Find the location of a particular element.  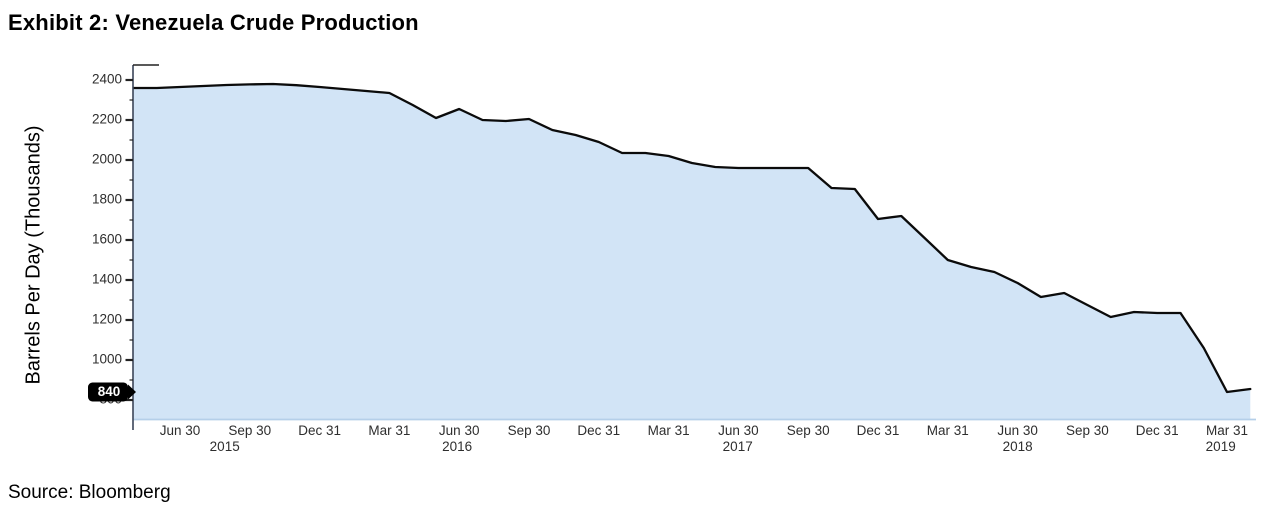

y-tick-label: 1200 is located at coordinates (107, 319).